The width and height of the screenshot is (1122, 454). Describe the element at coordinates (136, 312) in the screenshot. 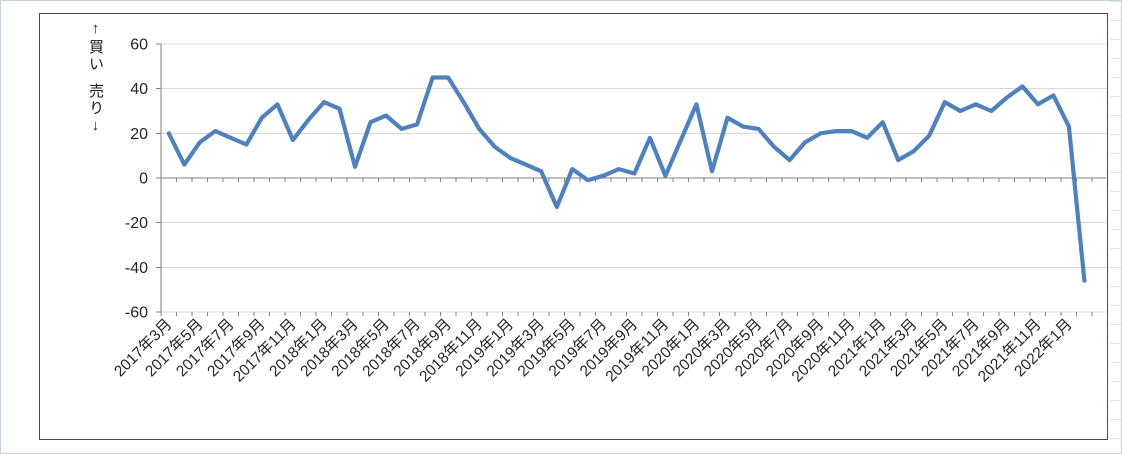

I see `y-tick-label: -60` at that location.